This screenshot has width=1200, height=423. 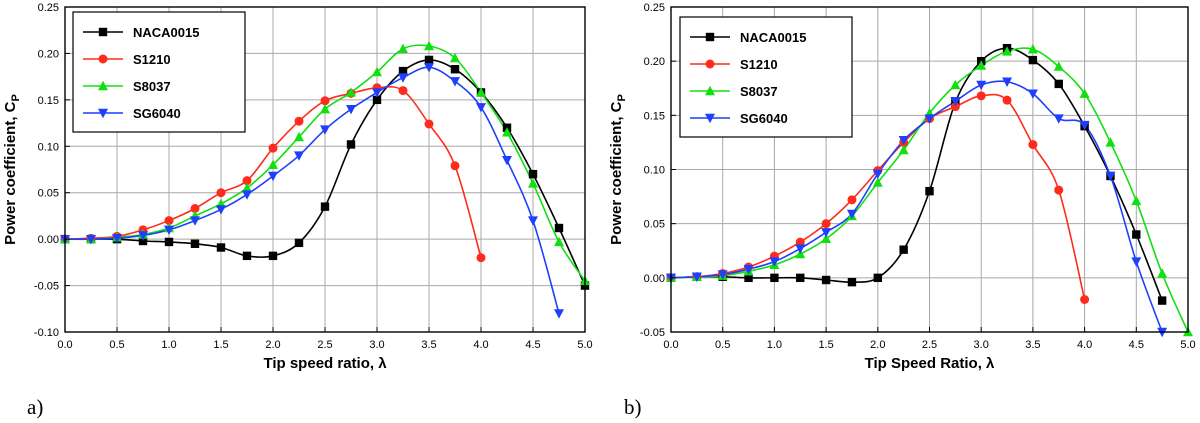 I want to click on x-tick-label: 4.5, so click(x=532, y=345).